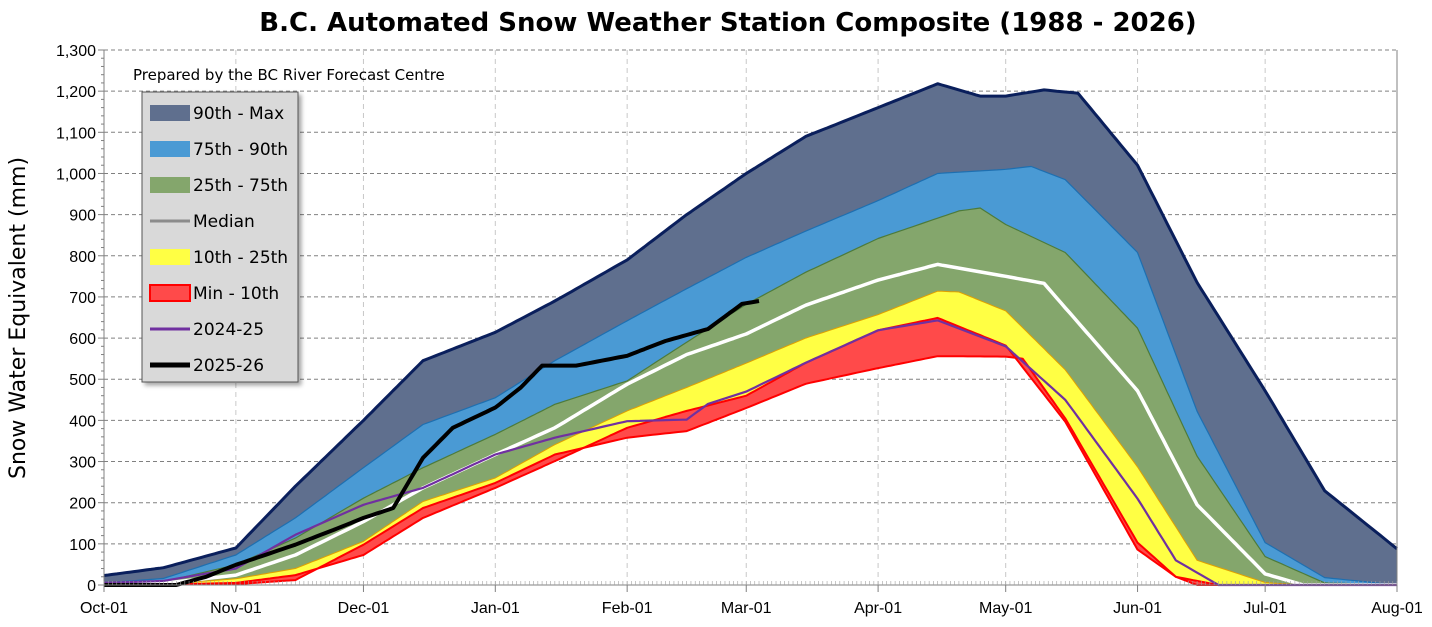  Describe the element at coordinates (236, 608) in the screenshot. I see `x-tick-label: Nov-01` at that location.